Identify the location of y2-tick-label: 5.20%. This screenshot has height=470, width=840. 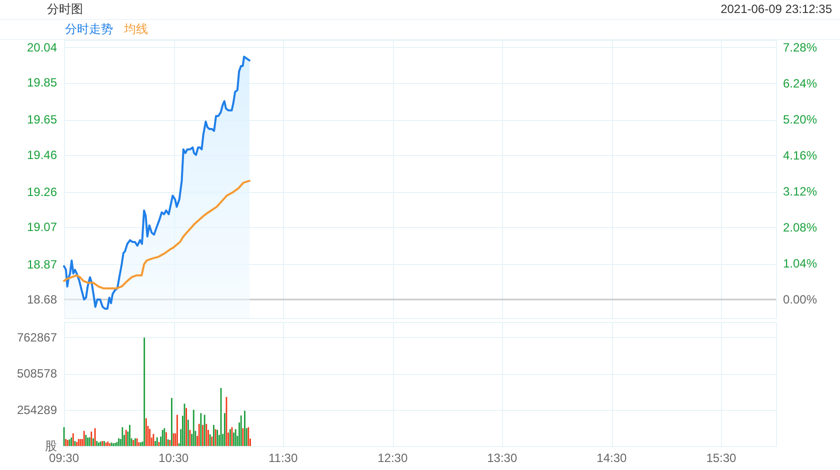
(800, 119).